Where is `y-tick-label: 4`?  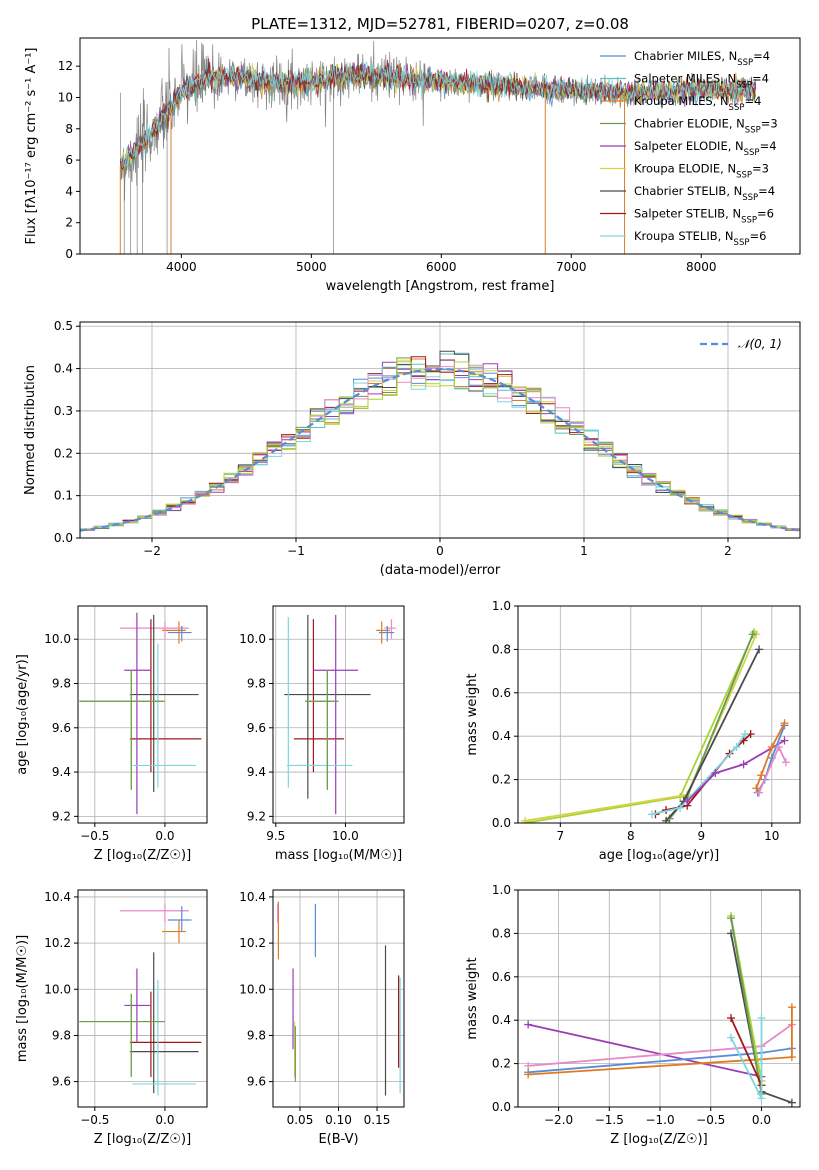
y-tick-label: 4 is located at coordinates (69, 191).